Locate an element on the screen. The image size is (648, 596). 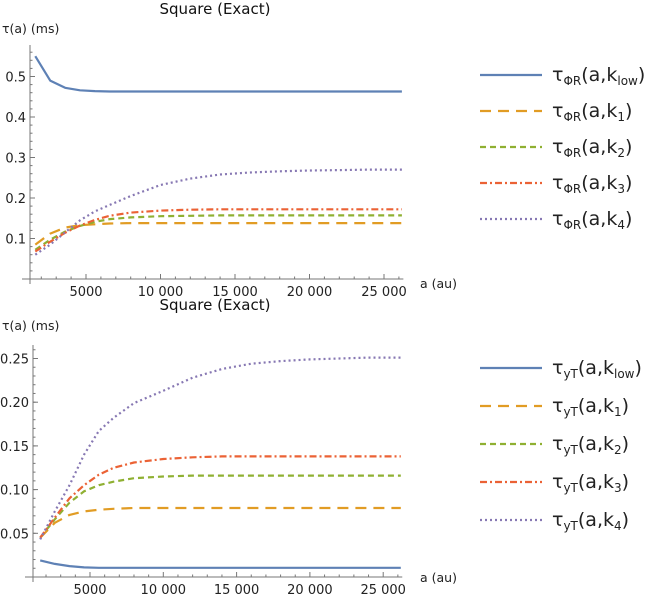
y-tick-label: 0.4 is located at coordinates (15, 118).